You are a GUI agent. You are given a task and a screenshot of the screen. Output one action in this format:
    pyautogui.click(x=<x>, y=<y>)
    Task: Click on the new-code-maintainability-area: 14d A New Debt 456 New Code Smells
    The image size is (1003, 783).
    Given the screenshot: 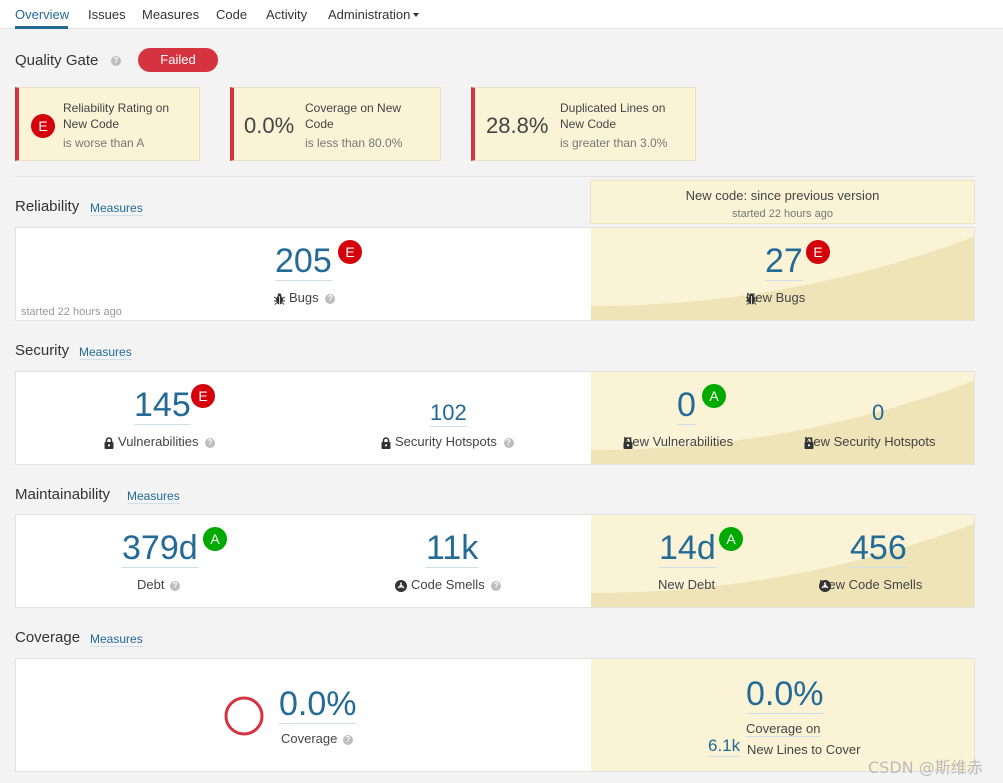 What is the action you would take?
    pyautogui.click(x=782, y=561)
    